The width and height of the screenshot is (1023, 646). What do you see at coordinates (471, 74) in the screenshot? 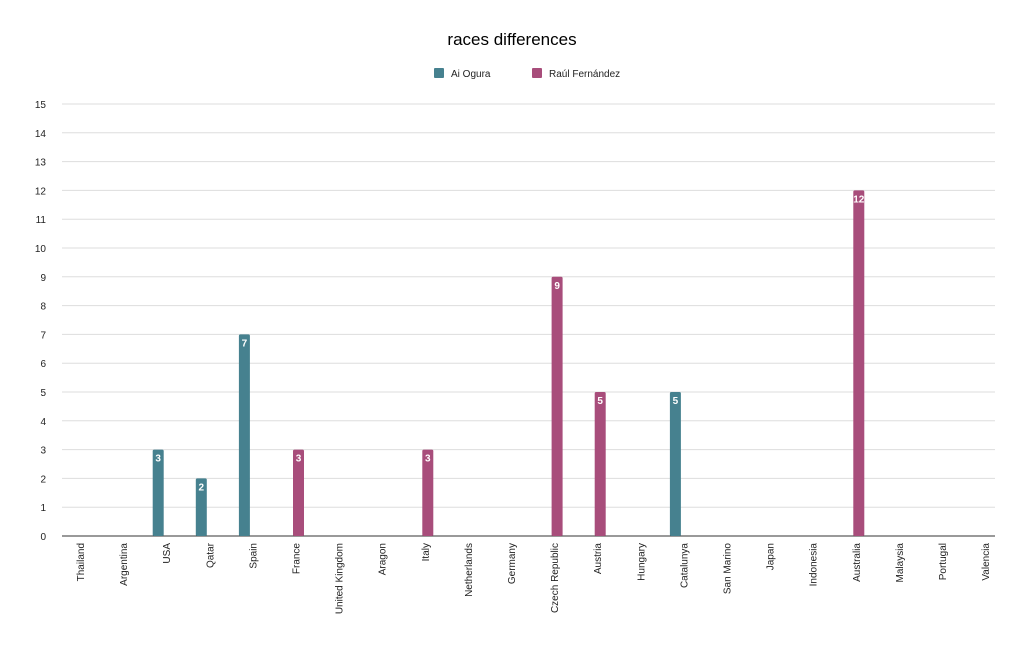
I see `legend-label: Ai Ogura` at bounding box center [471, 74].